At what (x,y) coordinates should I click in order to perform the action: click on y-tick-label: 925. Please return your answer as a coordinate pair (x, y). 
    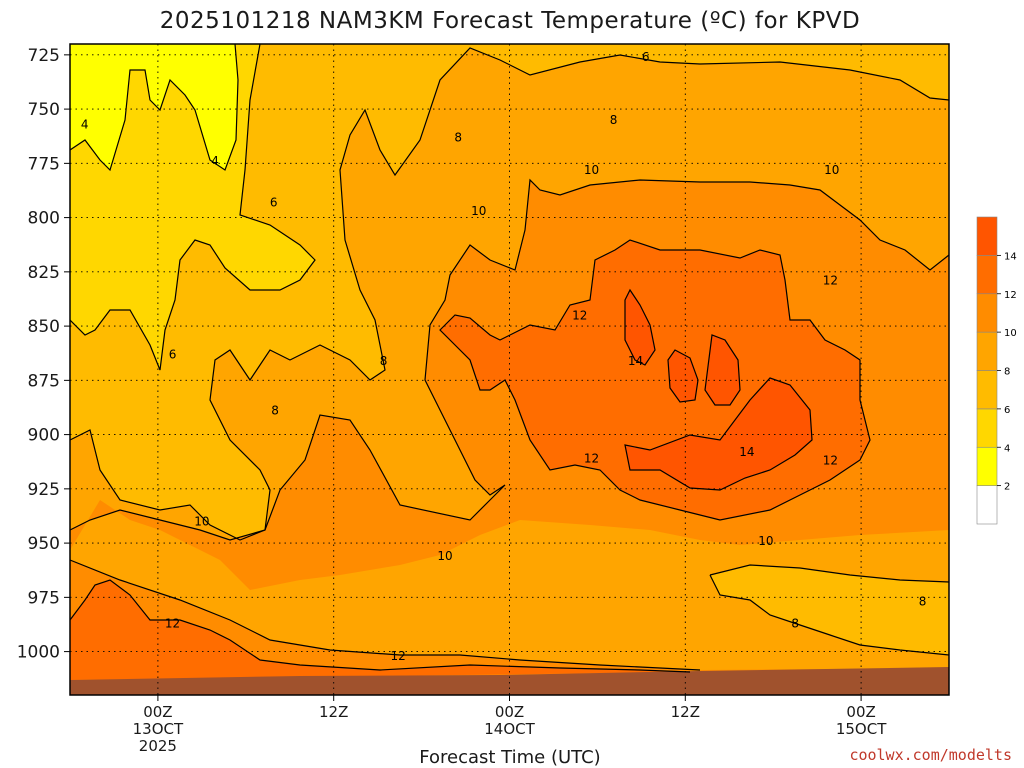
    Looking at the image, I should click on (44, 490).